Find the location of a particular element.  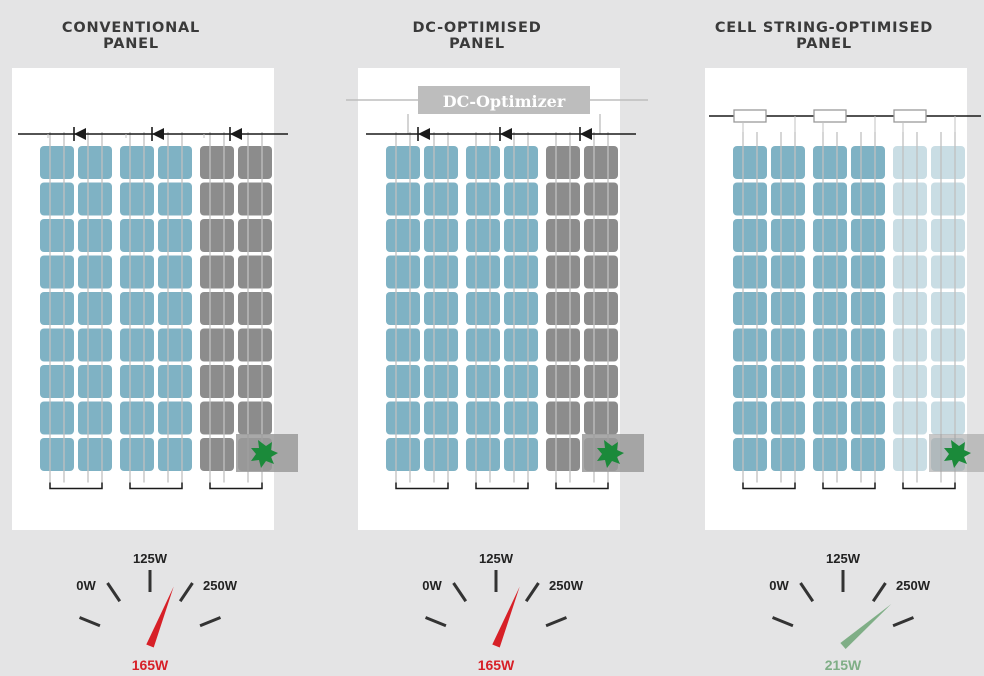

panel-title: CONVENTIONAL PANEL is located at coordinates (131, 36).